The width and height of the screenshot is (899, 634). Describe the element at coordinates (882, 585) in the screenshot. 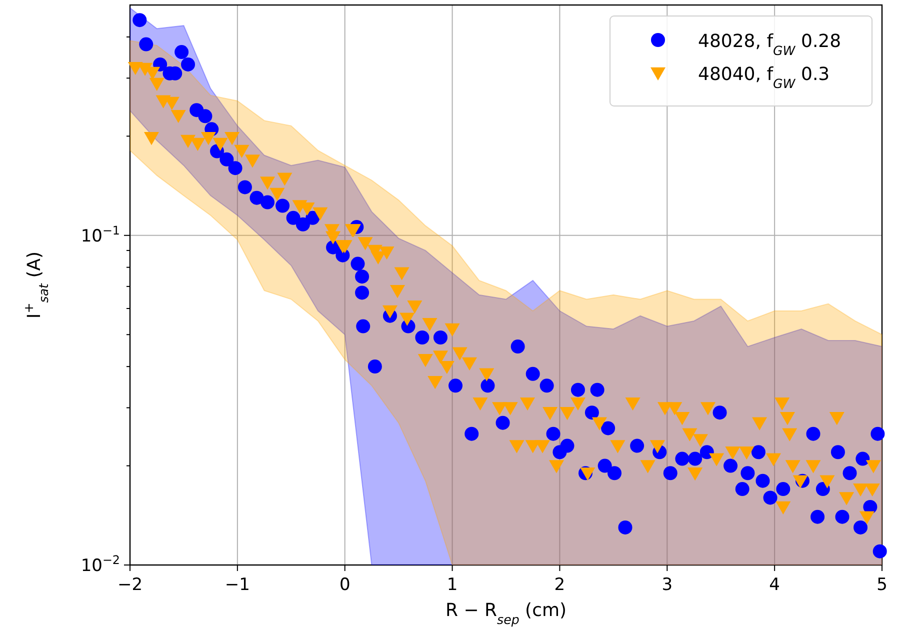

I see `x-tick-label: 5` at that location.